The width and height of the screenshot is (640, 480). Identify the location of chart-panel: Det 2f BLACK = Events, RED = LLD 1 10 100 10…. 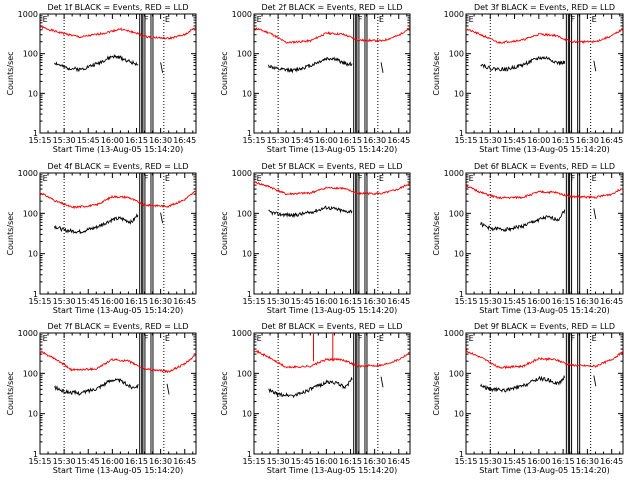
(315, 78).